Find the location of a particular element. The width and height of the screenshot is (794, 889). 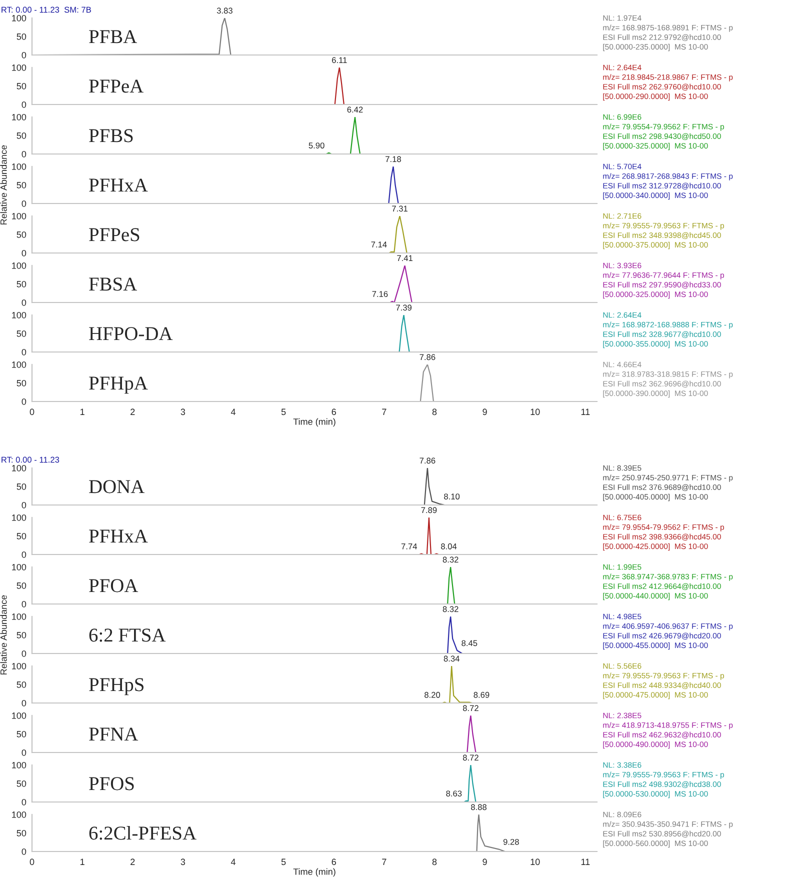

chart-title: PFNA is located at coordinates (113, 734).